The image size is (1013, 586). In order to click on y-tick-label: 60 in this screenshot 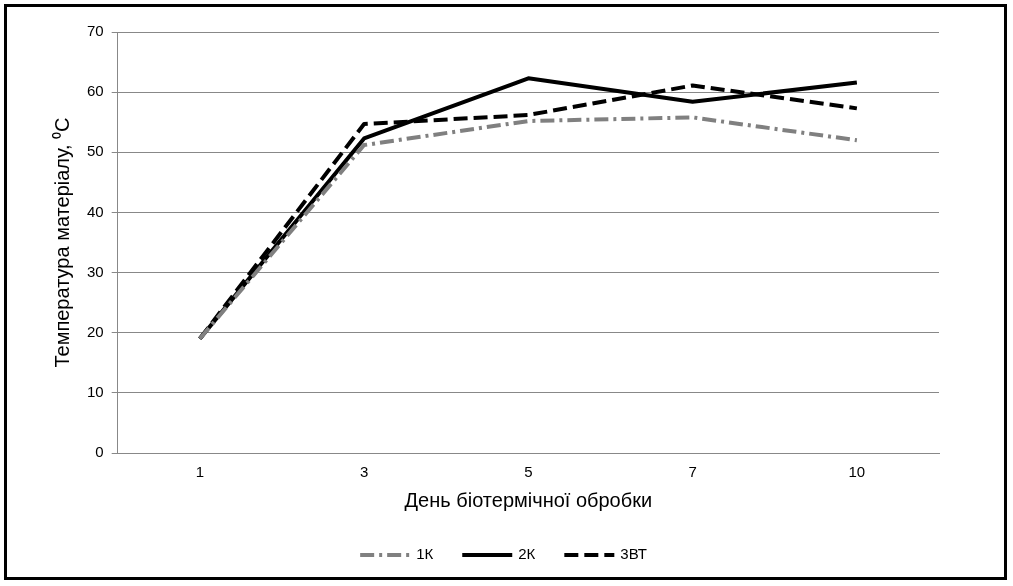, I will do `click(95, 91)`.